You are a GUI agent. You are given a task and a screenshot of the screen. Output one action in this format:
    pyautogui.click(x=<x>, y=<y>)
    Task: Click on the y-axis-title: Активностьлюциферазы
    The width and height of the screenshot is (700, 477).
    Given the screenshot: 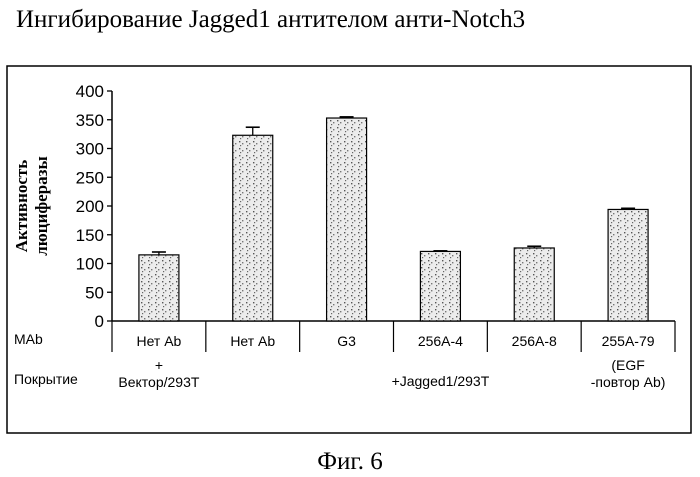 What is the action you would take?
    pyautogui.click(x=31, y=206)
    